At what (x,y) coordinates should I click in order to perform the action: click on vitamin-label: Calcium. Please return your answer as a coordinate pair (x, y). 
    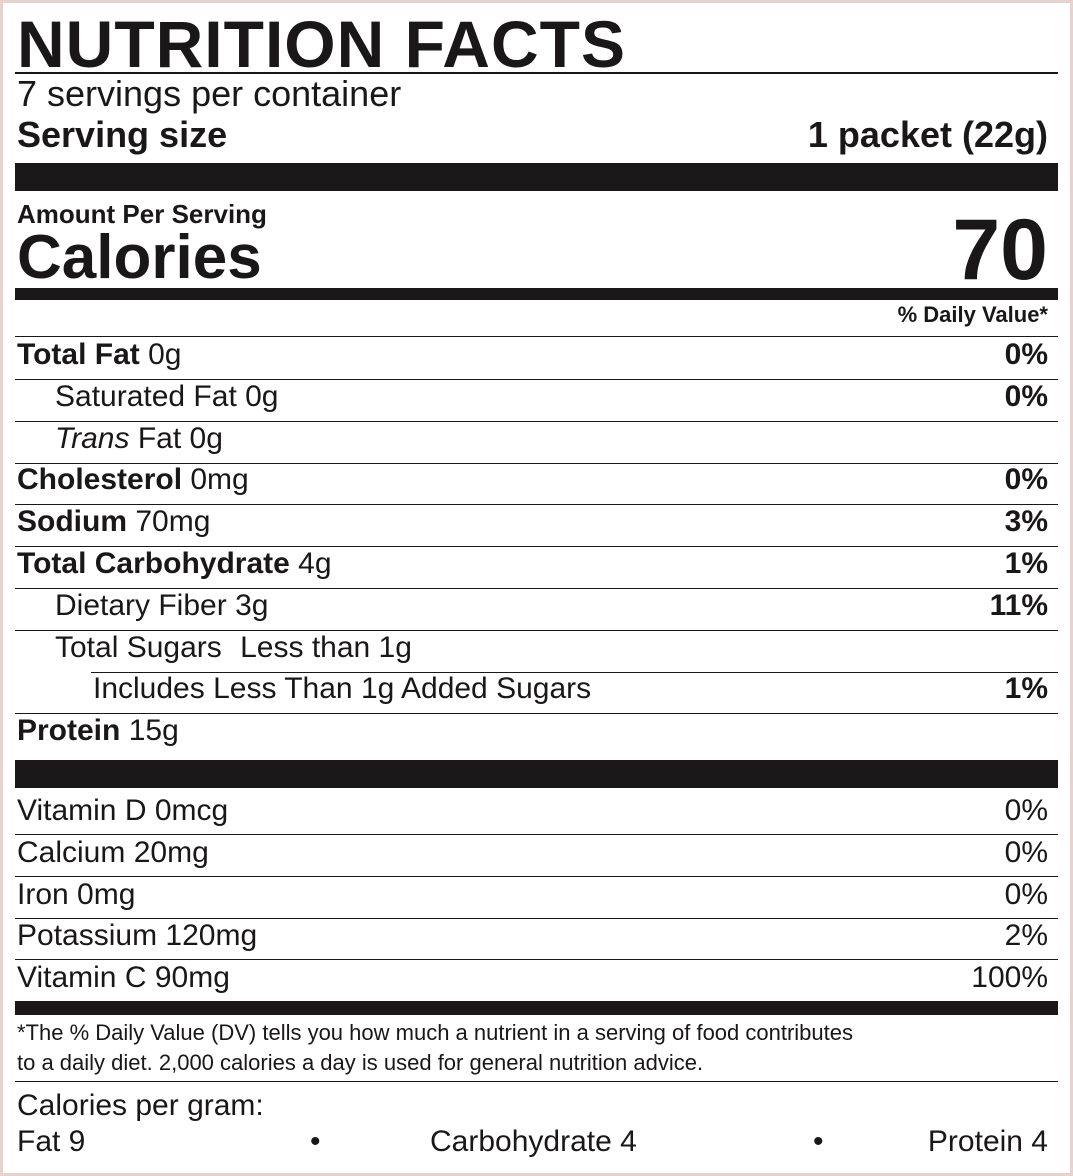
    Looking at the image, I should click on (71, 852).